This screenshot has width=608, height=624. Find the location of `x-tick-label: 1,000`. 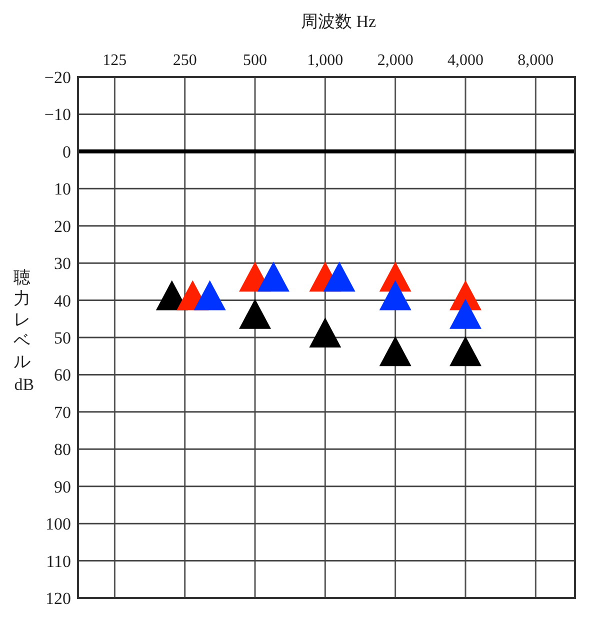

x-tick-label: 1,000 is located at coordinates (325, 60).